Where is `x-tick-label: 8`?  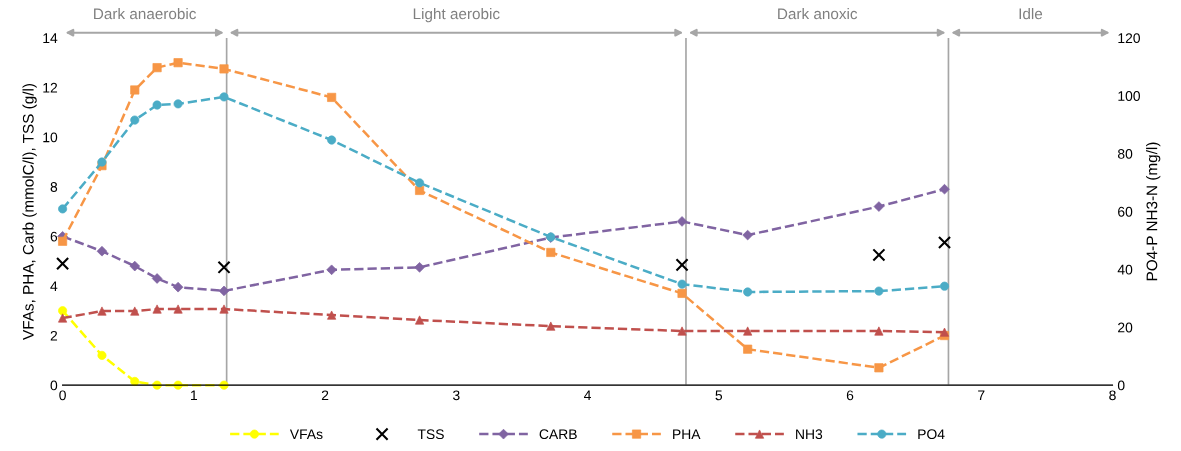
x-tick-label: 8 is located at coordinates (1112, 395).